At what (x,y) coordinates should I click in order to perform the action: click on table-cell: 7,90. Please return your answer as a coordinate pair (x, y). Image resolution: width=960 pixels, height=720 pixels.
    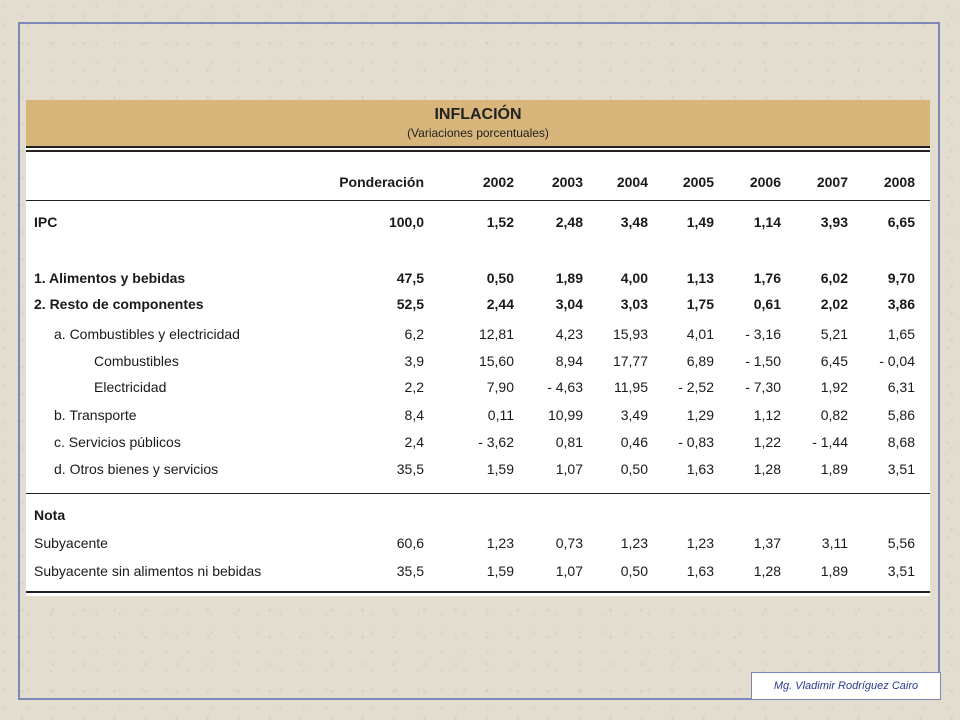
    Looking at the image, I should click on (500, 387).